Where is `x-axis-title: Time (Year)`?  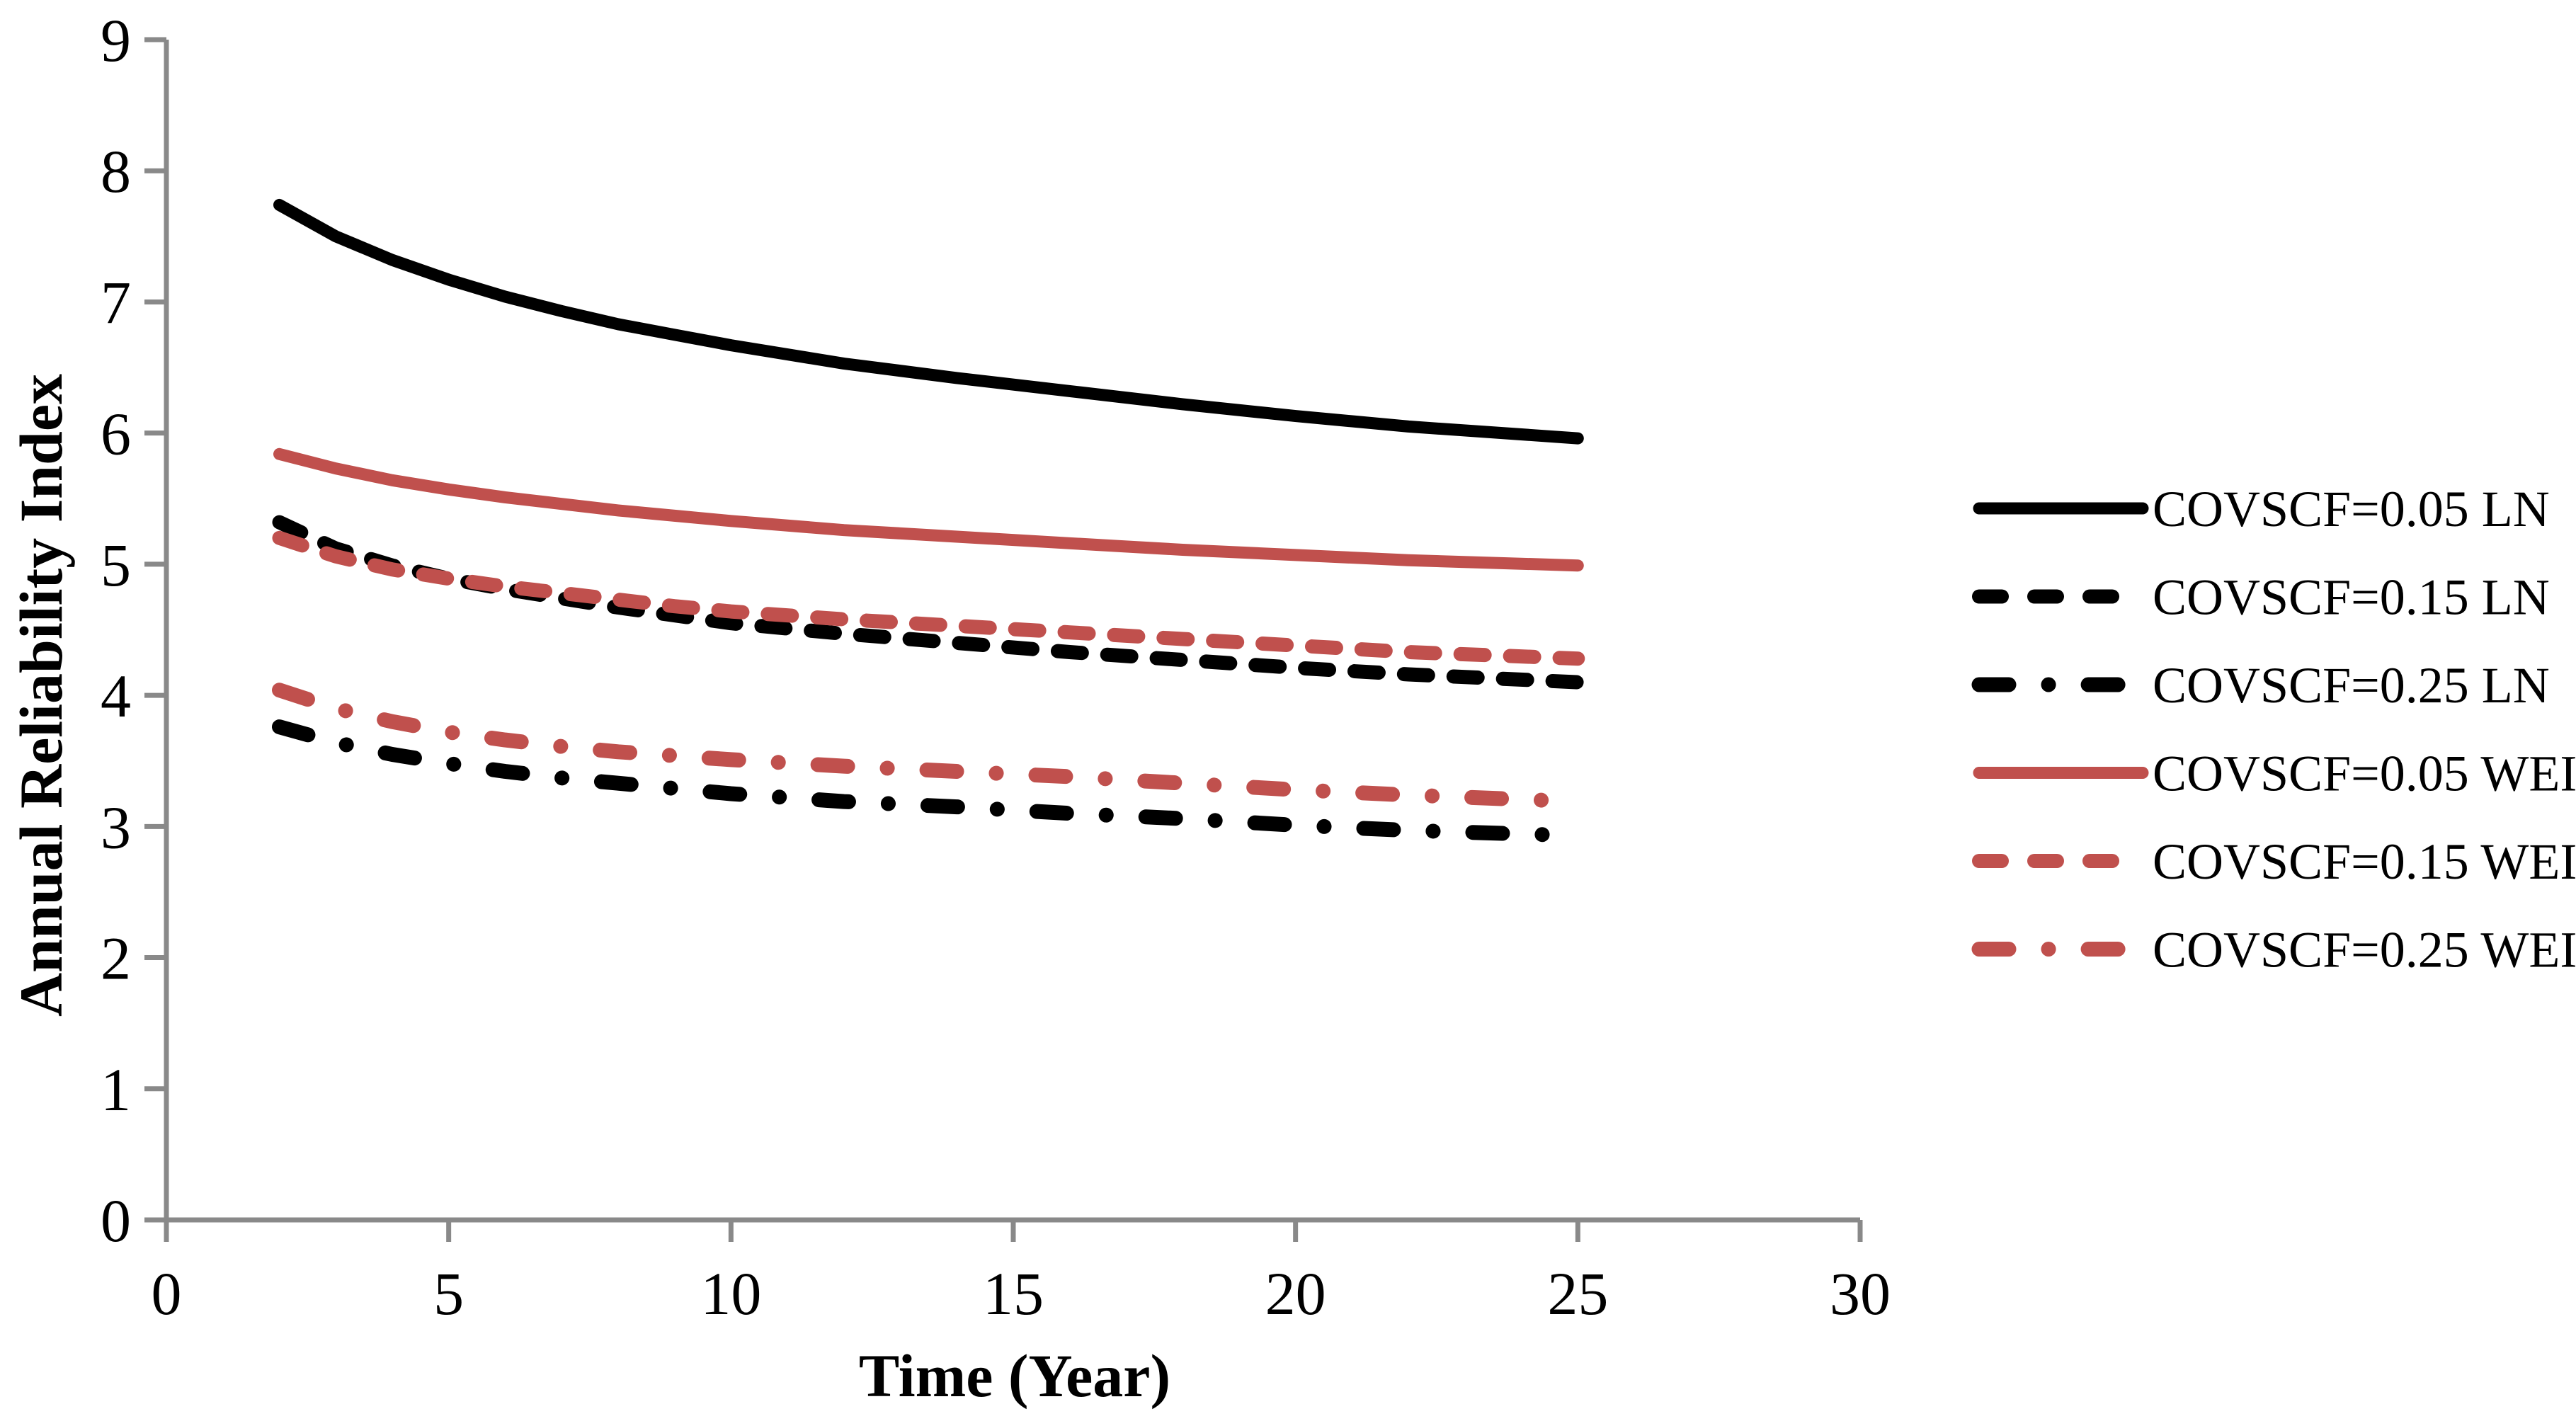 x-axis-title: Time (Year) is located at coordinates (1015, 1376).